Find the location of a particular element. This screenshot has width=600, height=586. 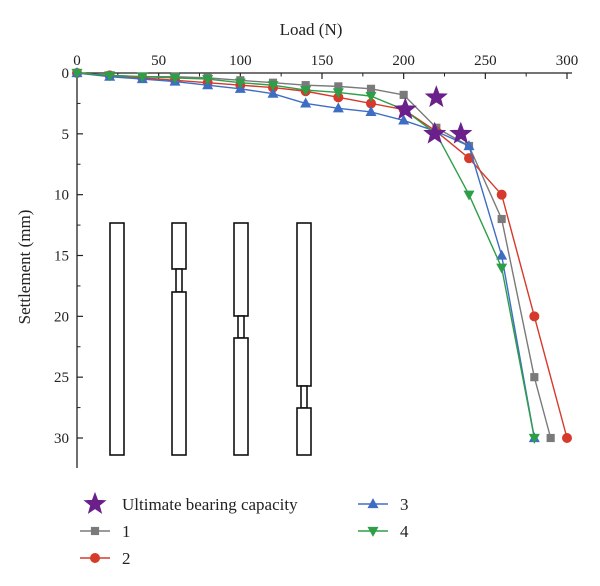

x-tick-label: 300 is located at coordinates (567, 61).